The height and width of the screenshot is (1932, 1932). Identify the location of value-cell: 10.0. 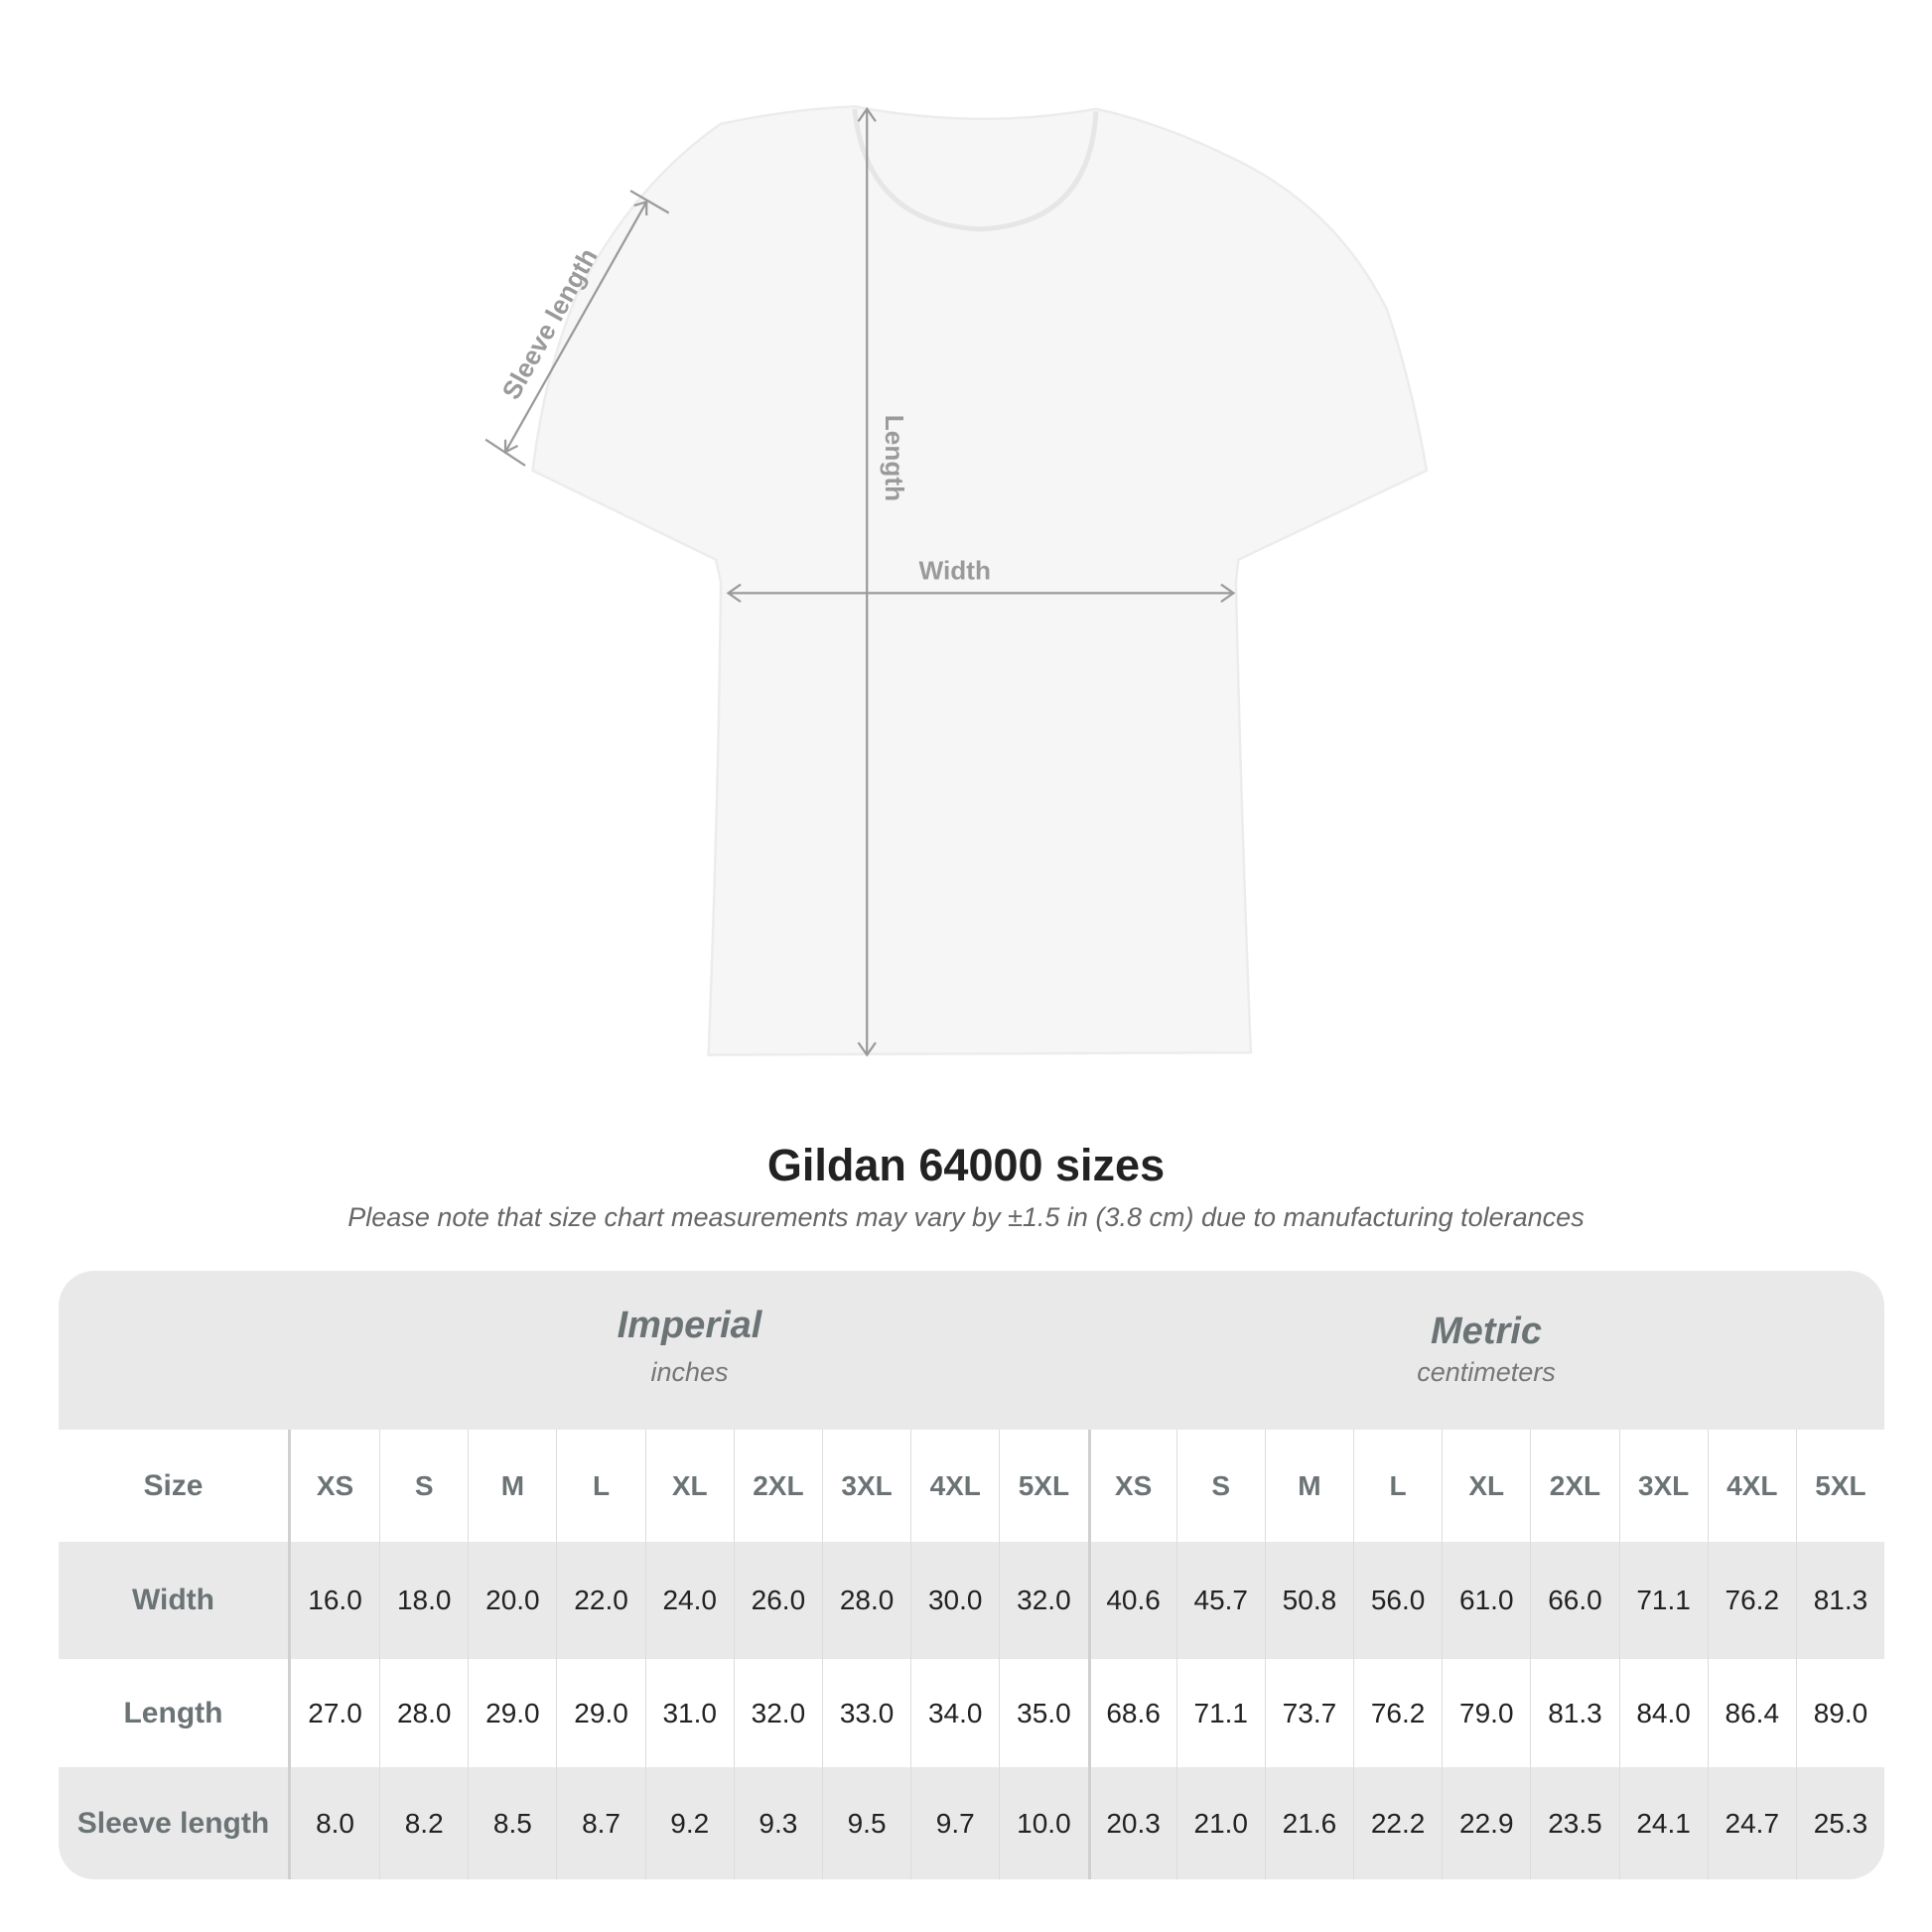
(1043, 1823).